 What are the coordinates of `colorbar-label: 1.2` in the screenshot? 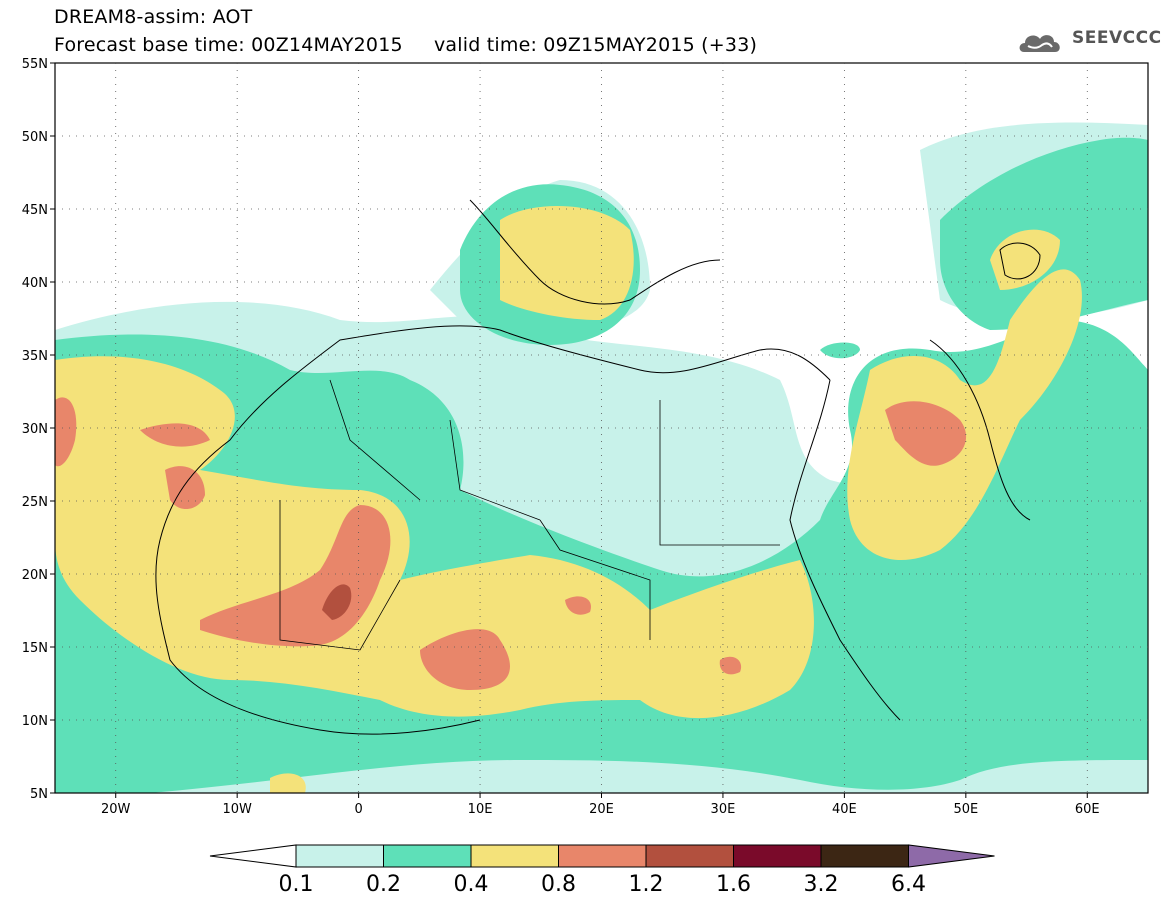 It's located at (646, 884).